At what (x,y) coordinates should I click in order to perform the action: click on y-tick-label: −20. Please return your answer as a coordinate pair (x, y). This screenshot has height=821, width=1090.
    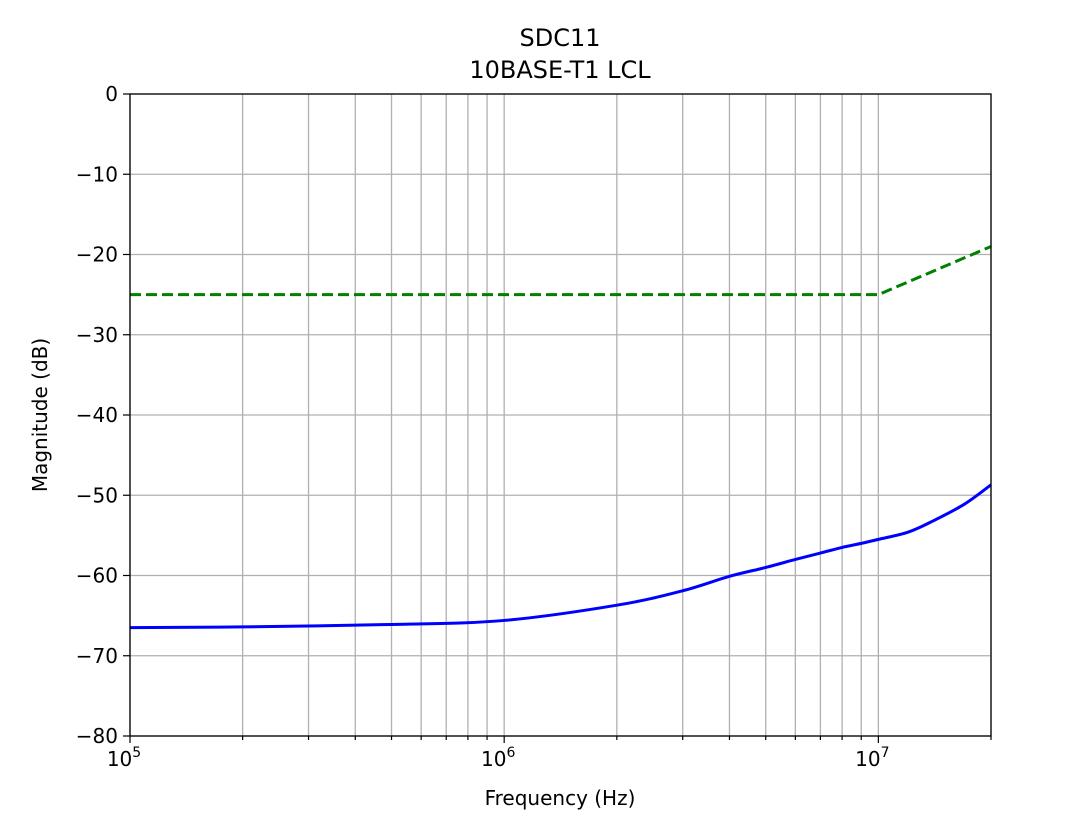
    Looking at the image, I should click on (97, 255).